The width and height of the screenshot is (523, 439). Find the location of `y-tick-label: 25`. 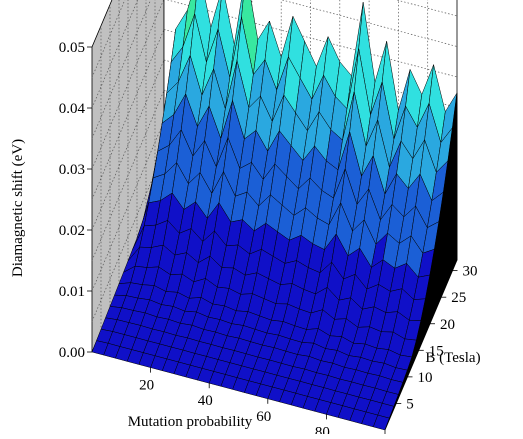

y-tick-label: 25 is located at coordinates (458, 298).